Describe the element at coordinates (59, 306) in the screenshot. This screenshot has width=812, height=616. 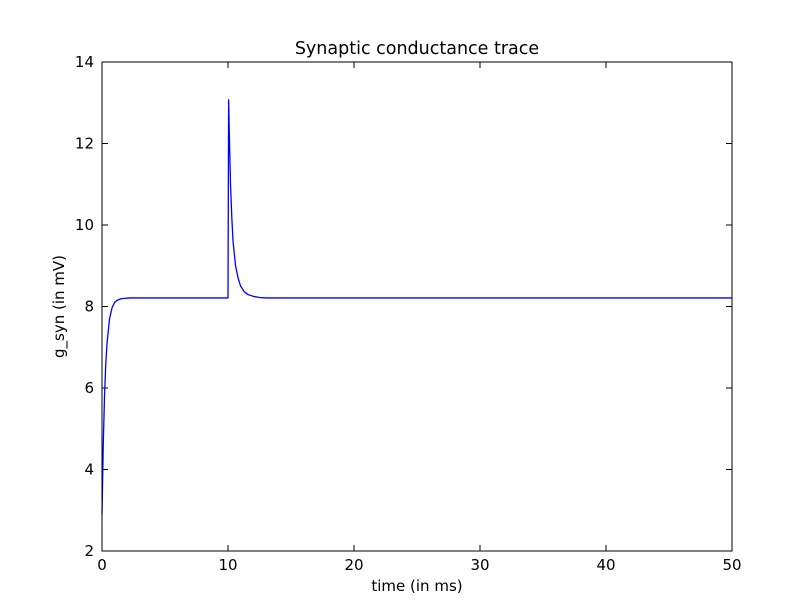
I see `y-axis-label: g_syn (in mV)` at that location.